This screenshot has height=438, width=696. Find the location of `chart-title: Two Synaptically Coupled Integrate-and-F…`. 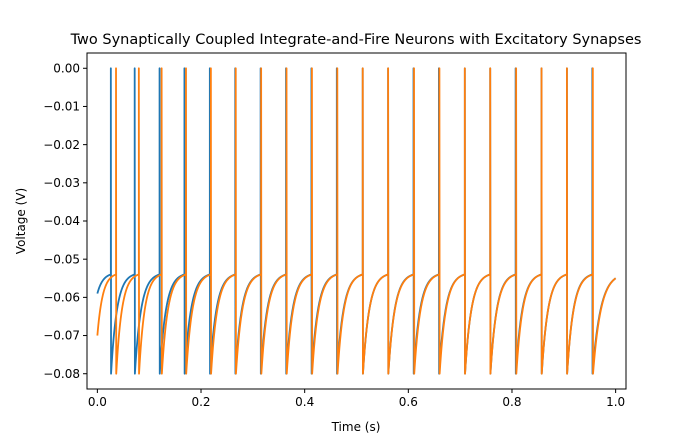

chart-title: Two Synaptically Coupled Integrate-and-F… is located at coordinates (356, 40).